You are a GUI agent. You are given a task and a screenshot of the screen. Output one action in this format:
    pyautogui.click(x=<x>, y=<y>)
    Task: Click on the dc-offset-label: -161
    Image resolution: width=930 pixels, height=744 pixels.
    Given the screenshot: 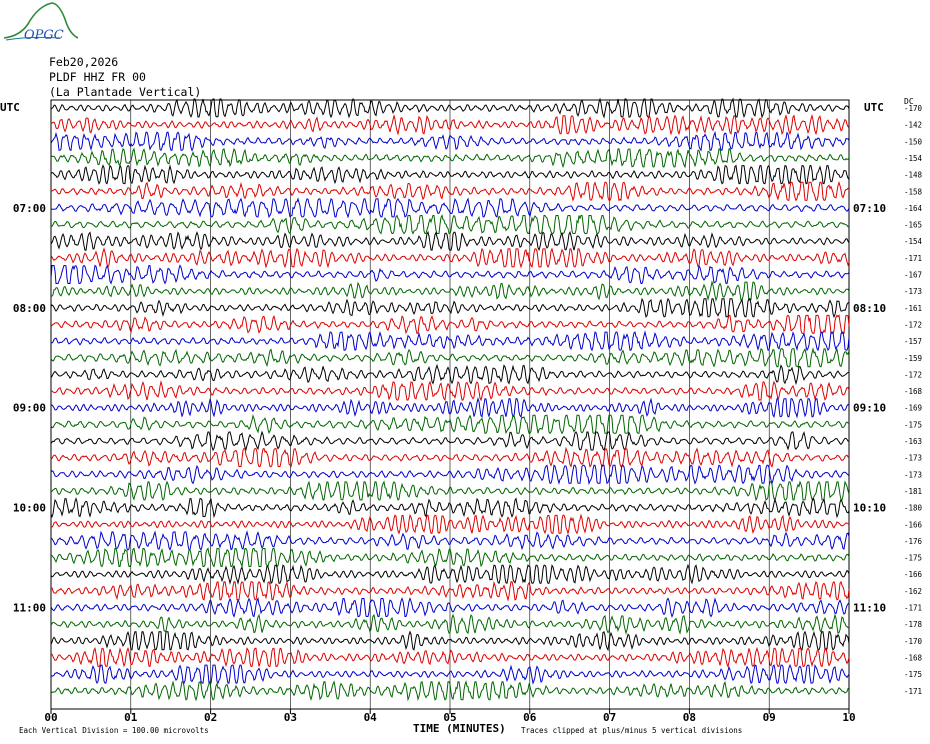 What is the action you would take?
    pyautogui.click(x=913, y=308)
    